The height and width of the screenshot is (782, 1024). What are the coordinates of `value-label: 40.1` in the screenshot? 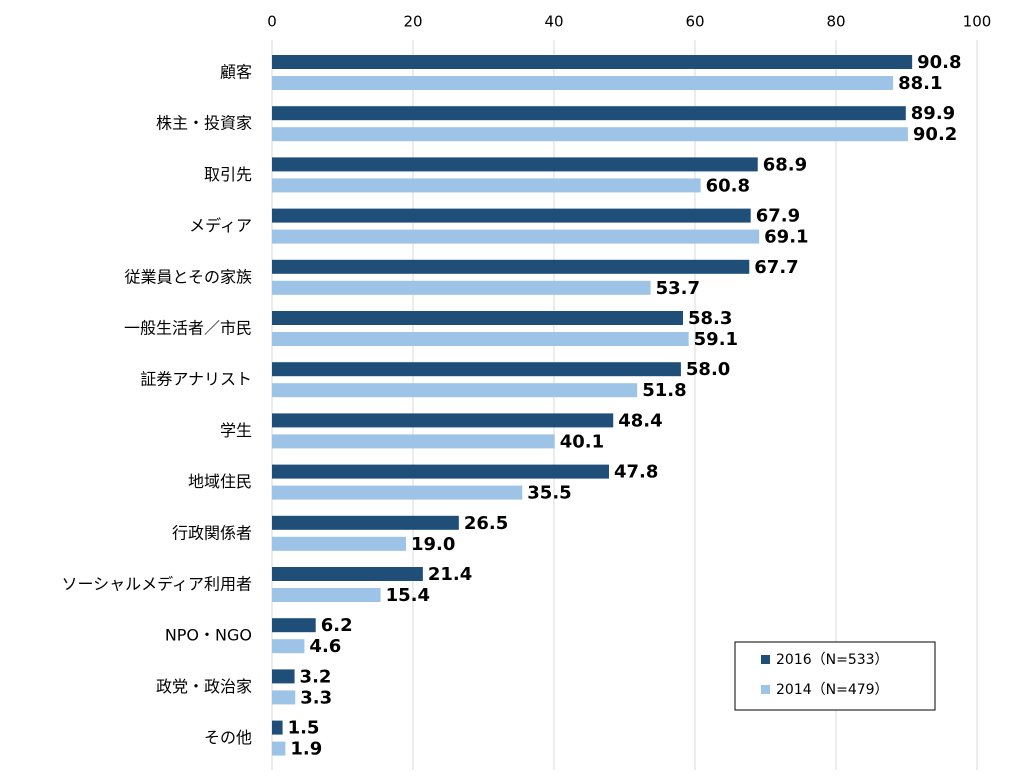 It's located at (582, 441).